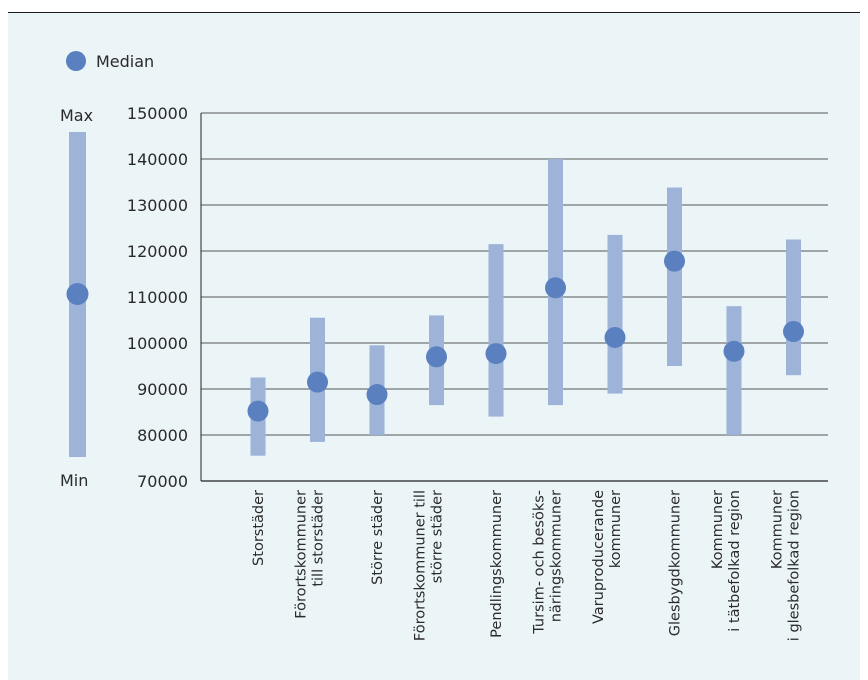 The image size is (868, 680). I want to click on category-label: större städer, so click(438, 536).